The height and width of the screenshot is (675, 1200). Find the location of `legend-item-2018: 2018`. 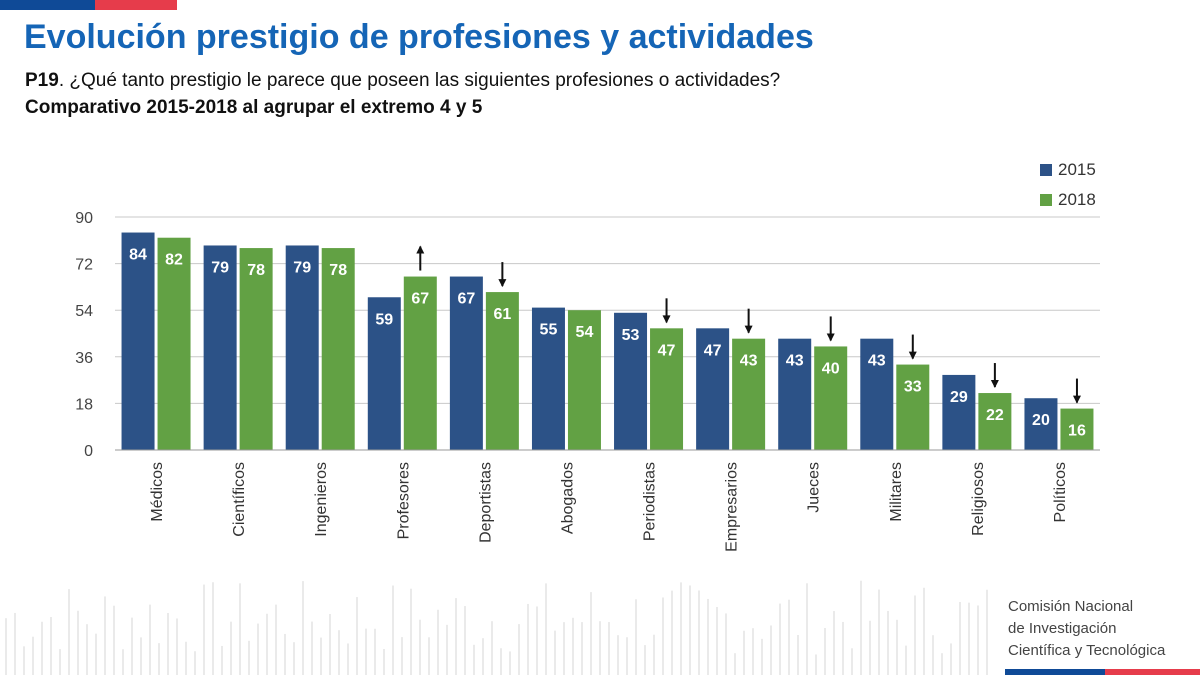

legend-item-2018: 2018 is located at coordinates (1068, 200).